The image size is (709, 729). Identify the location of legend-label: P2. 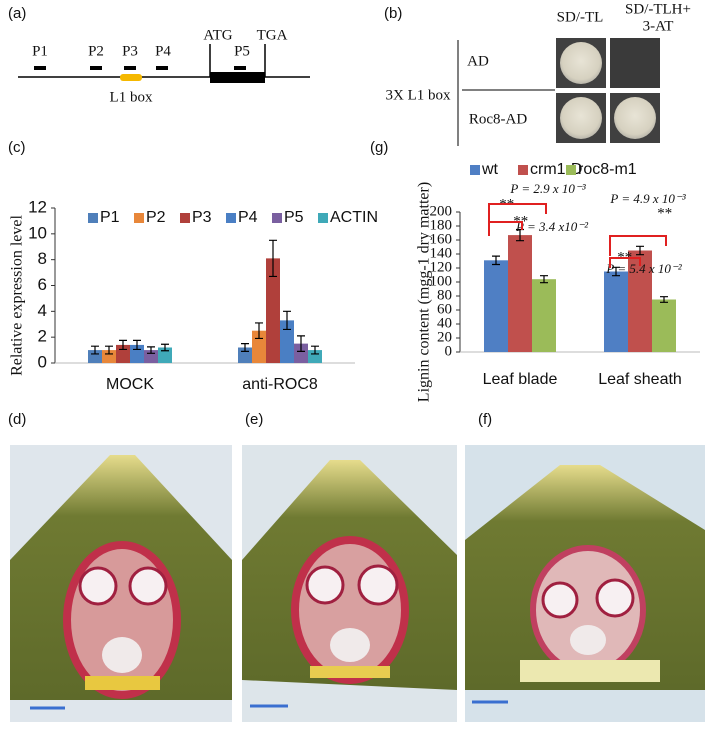
(156, 217).